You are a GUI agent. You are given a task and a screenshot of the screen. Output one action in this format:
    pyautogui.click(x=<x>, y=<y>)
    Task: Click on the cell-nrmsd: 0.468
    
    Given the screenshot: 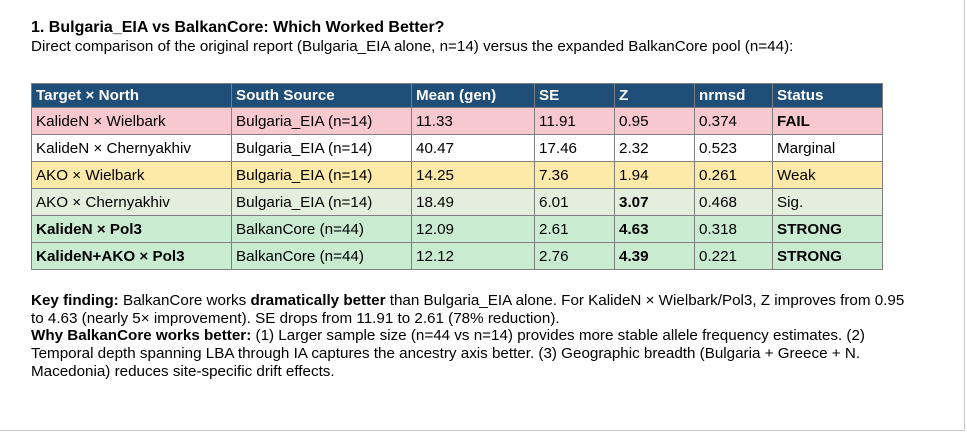 What is the action you would take?
    pyautogui.click(x=733, y=202)
    